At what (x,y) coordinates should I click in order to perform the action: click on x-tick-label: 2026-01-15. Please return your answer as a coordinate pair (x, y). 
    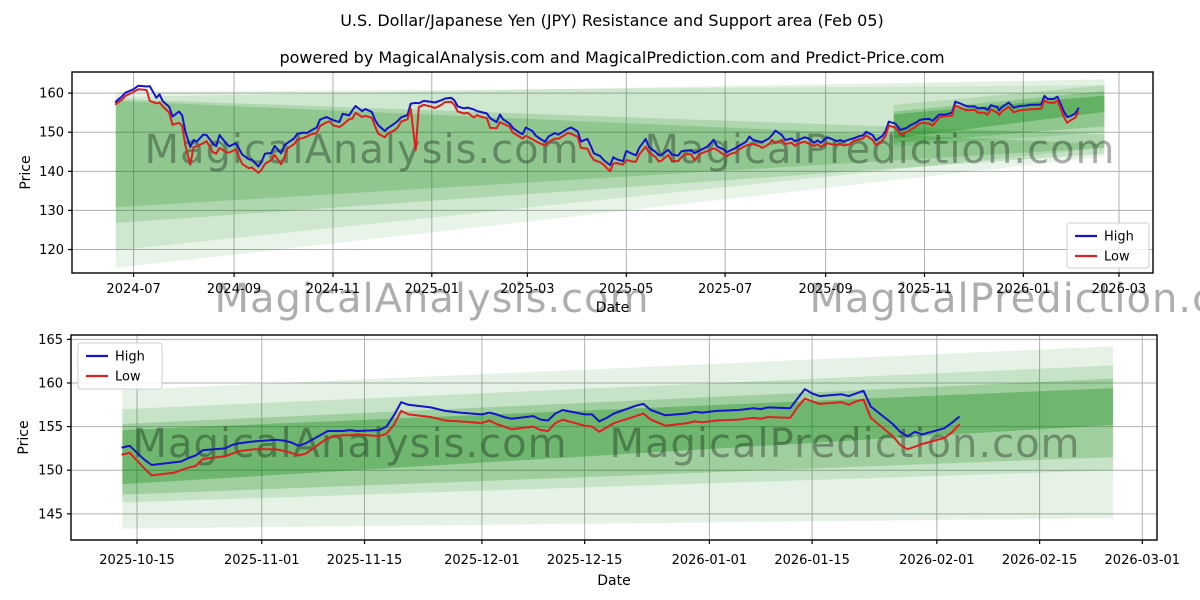
    Looking at the image, I should click on (812, 560).